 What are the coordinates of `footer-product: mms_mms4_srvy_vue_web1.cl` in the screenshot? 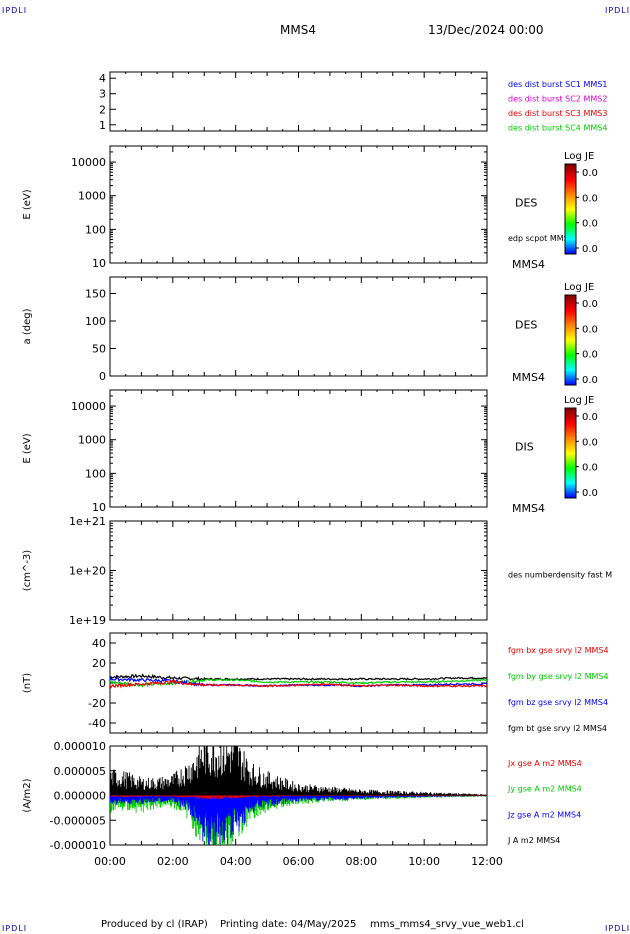 It's located at (447, 924).